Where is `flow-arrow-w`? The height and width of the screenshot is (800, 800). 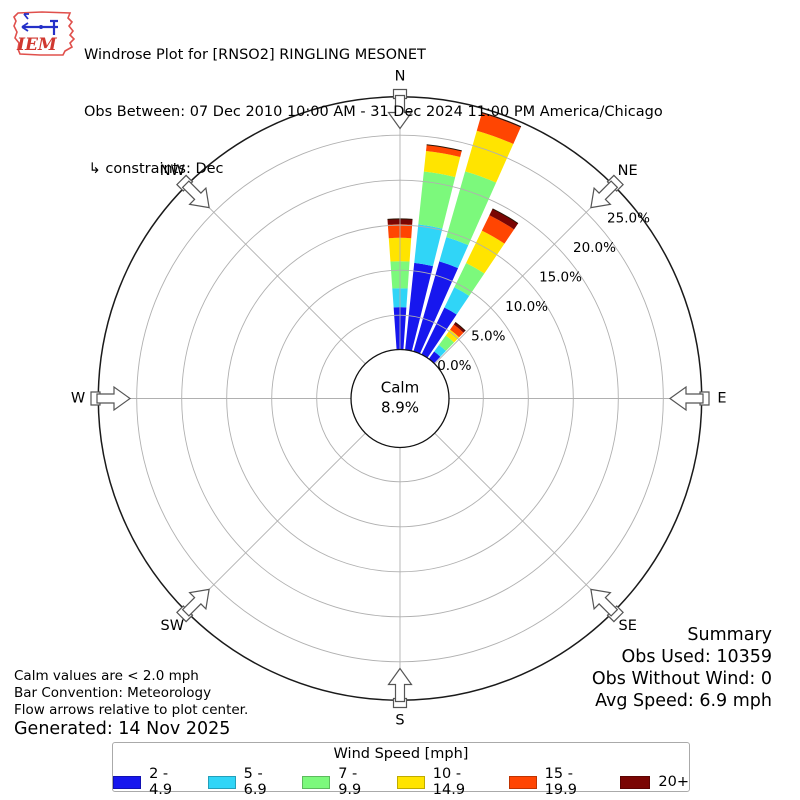 flow-arrow-w is located at coordinates (114, 398).